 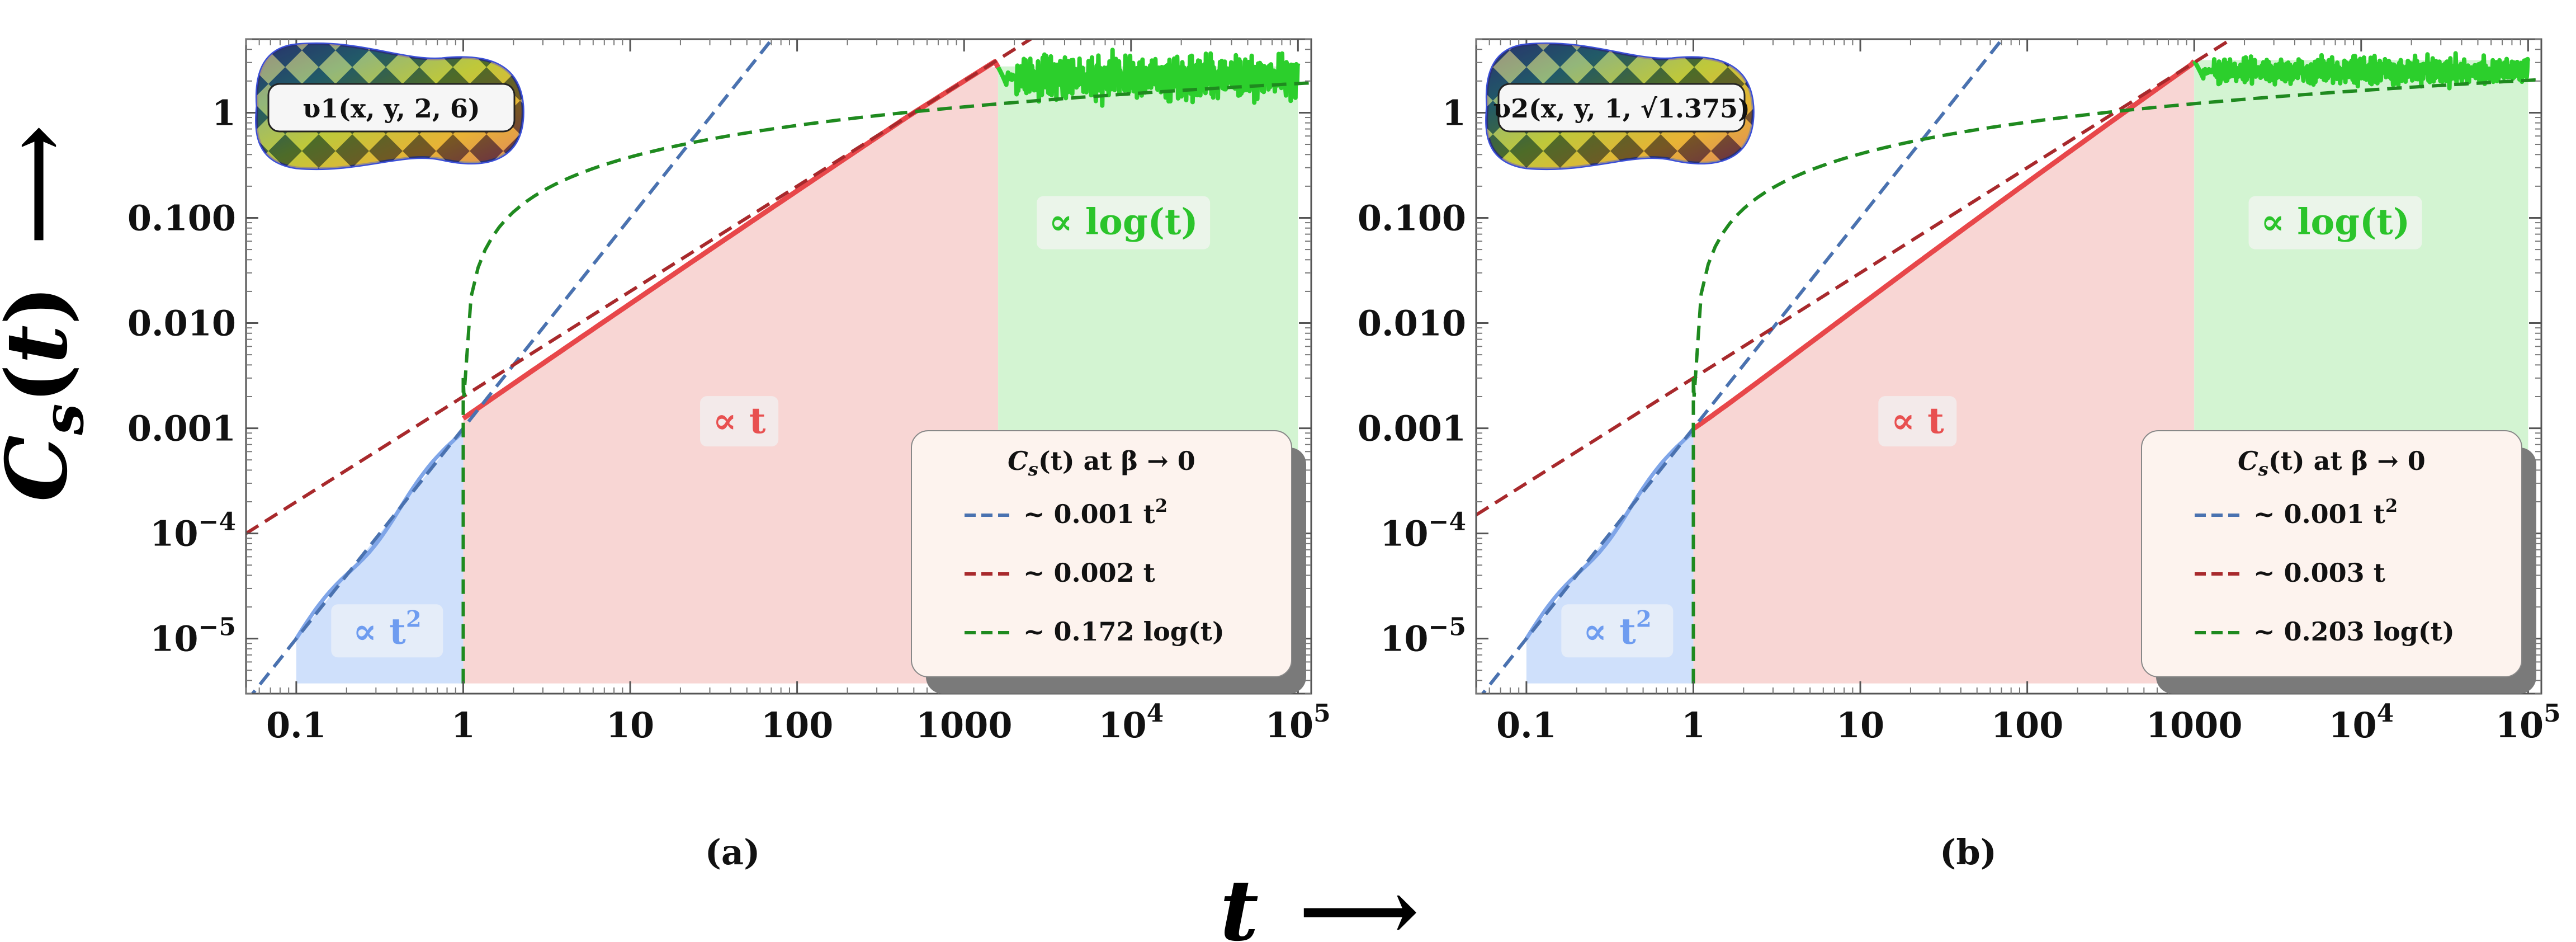 I want to click on model-label: υ2(x, y, 1, √1.375), so click(x=1621, y=108).